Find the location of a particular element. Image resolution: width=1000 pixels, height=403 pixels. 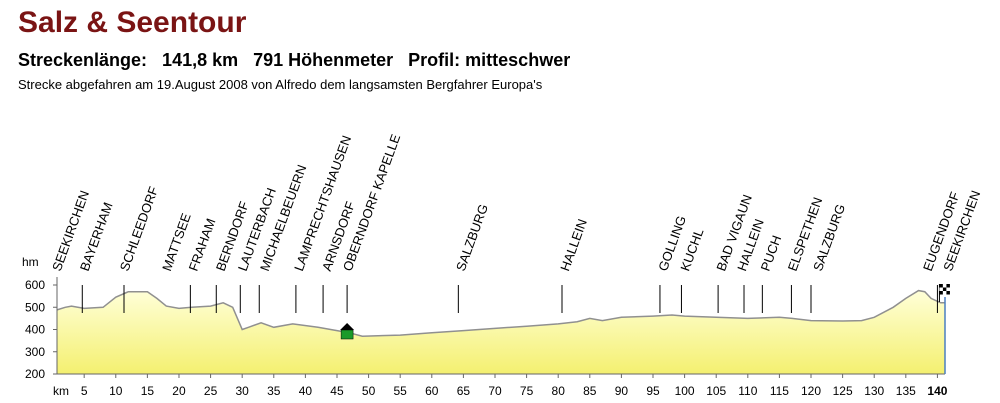

chart-title: Salz & Seentour is located at coordinates (132, 22).